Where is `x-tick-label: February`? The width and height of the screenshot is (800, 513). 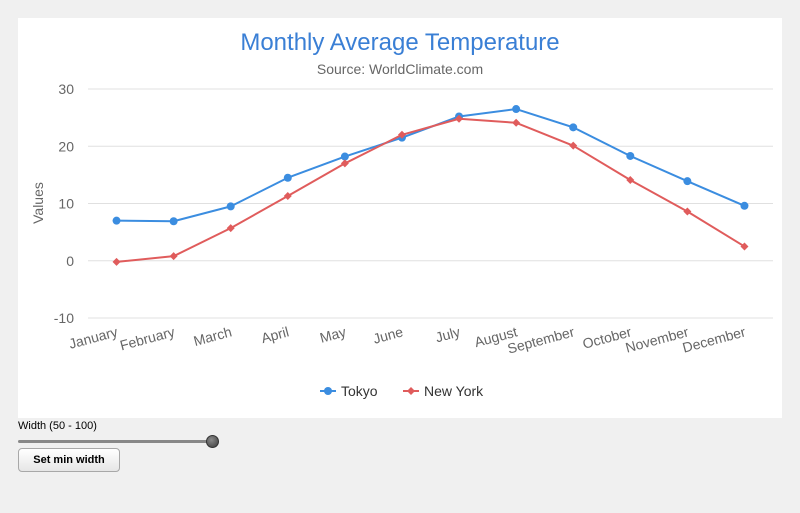
x-tick-label: February is located at coordinates (147, 338).